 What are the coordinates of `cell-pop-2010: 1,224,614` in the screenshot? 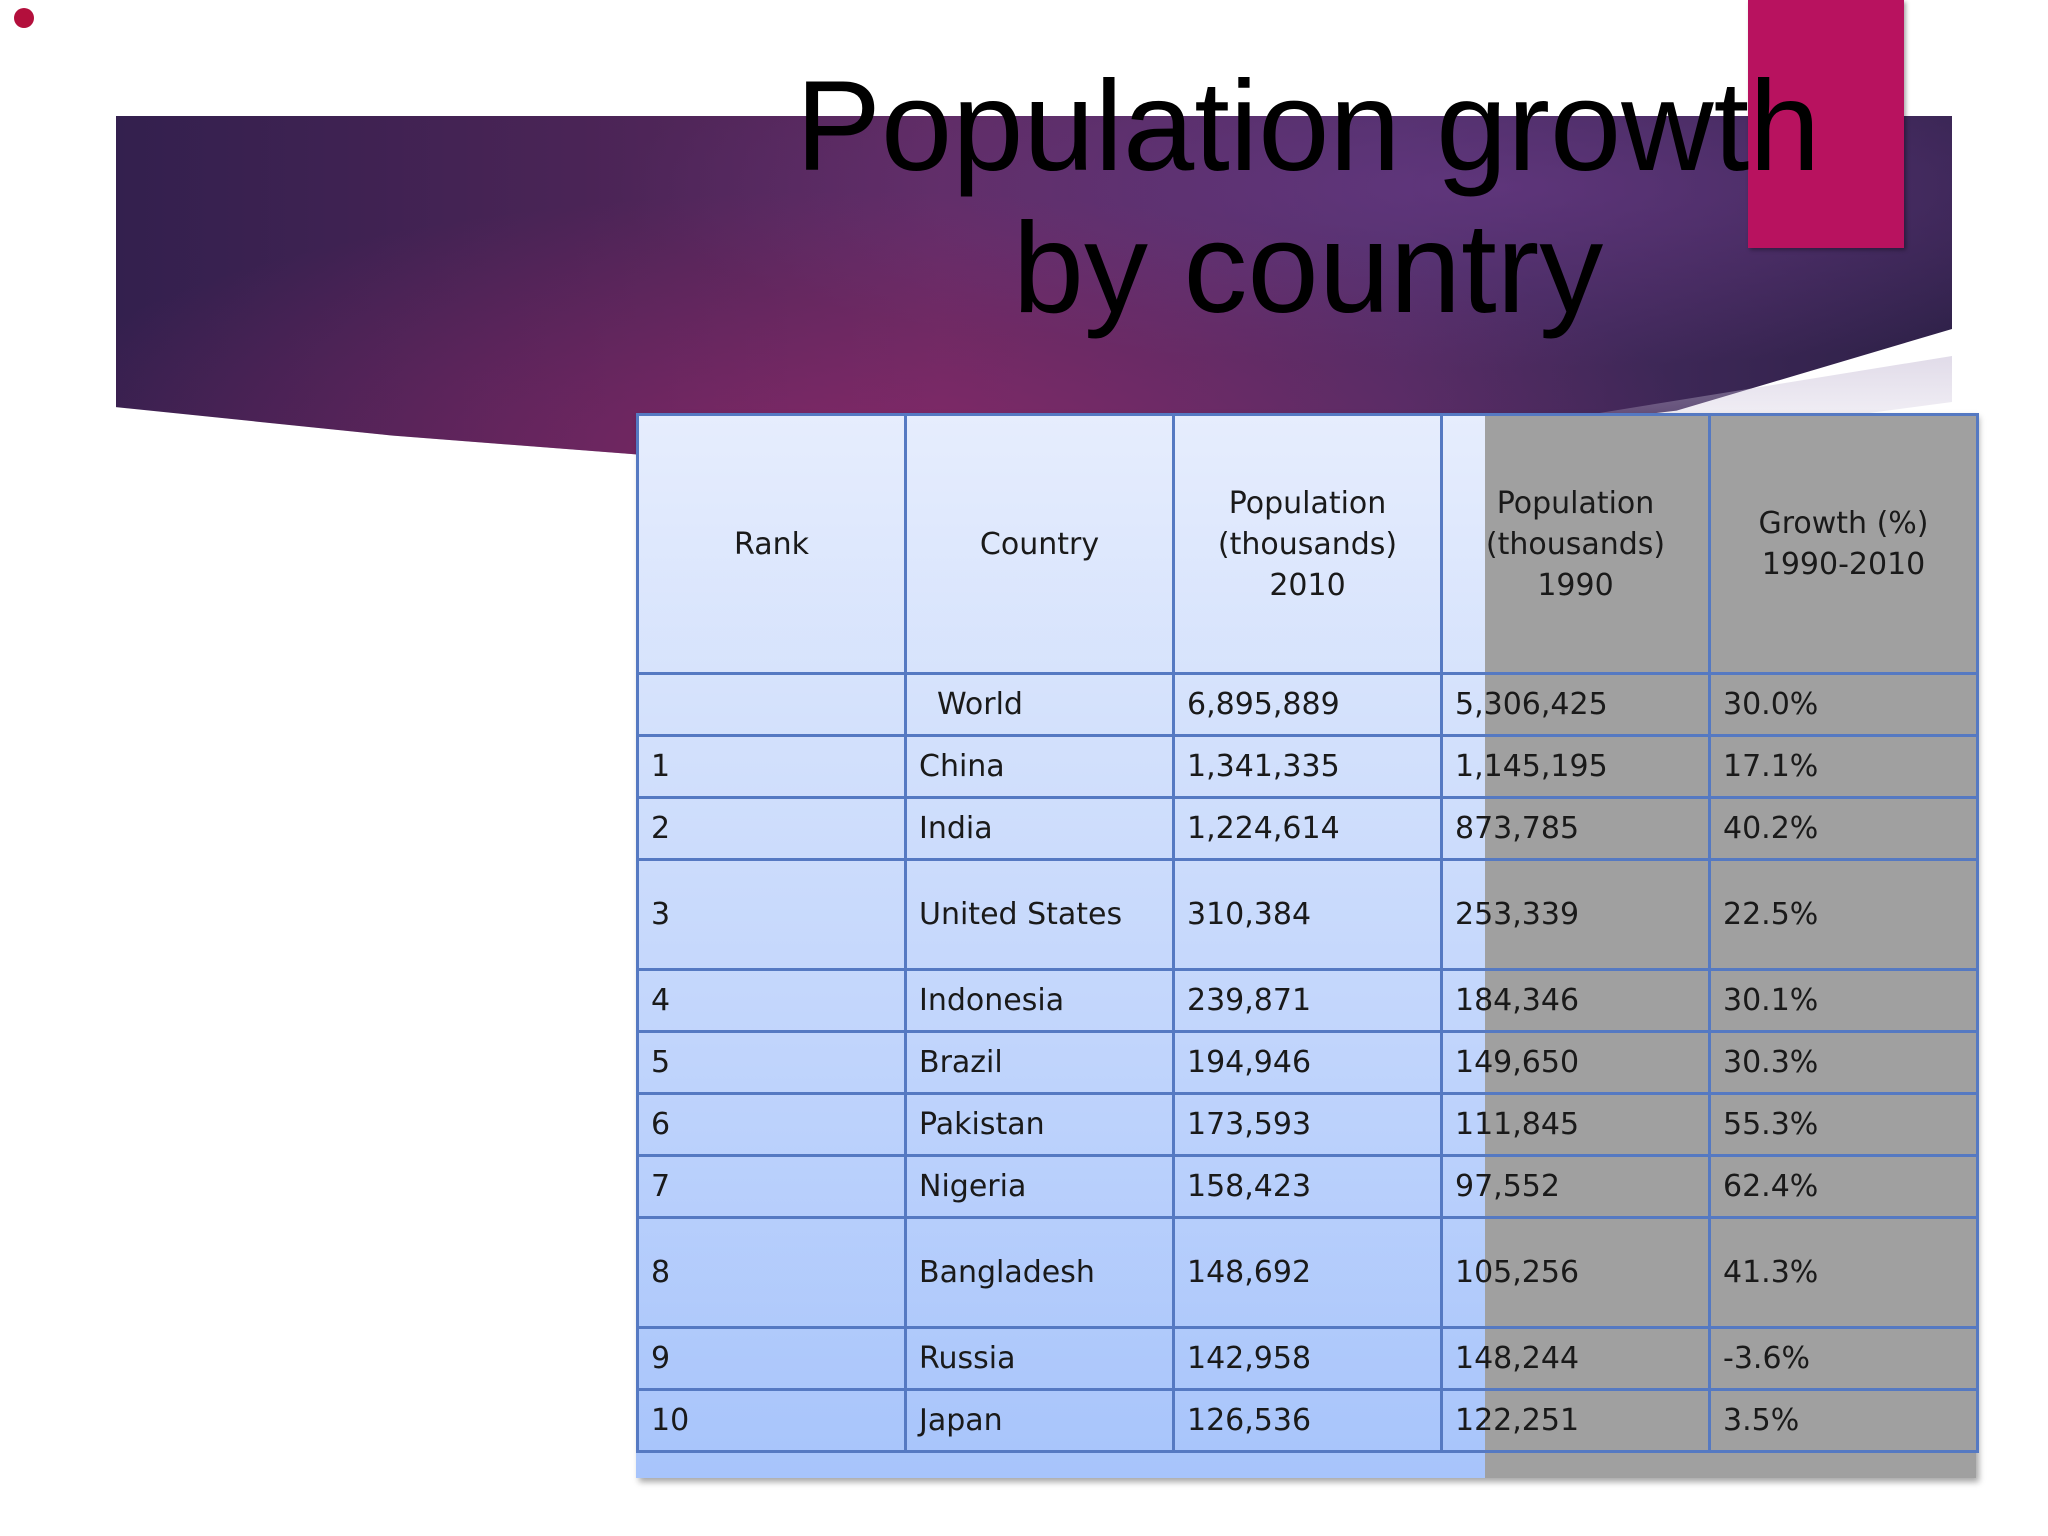 It's located at (1307, 828).